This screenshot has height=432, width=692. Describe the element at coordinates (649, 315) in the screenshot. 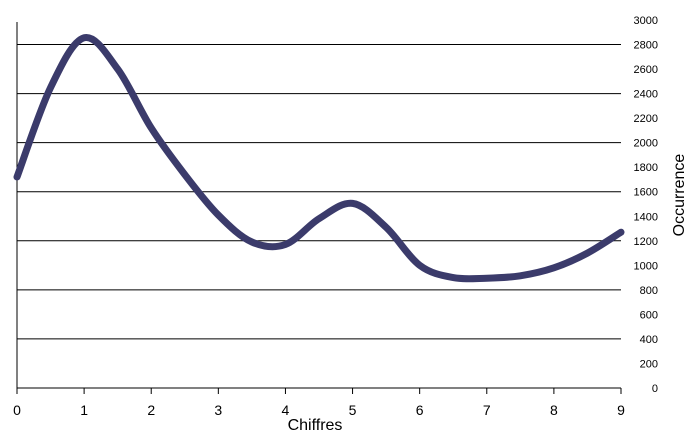

I see `y-tick-label: 600` at that location.